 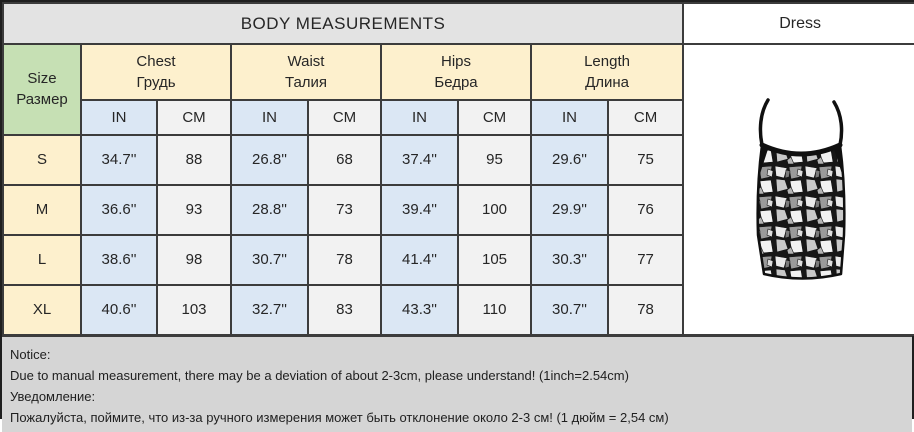 I want to click on chest-cm-value: 93, so click(x=194, y=209).